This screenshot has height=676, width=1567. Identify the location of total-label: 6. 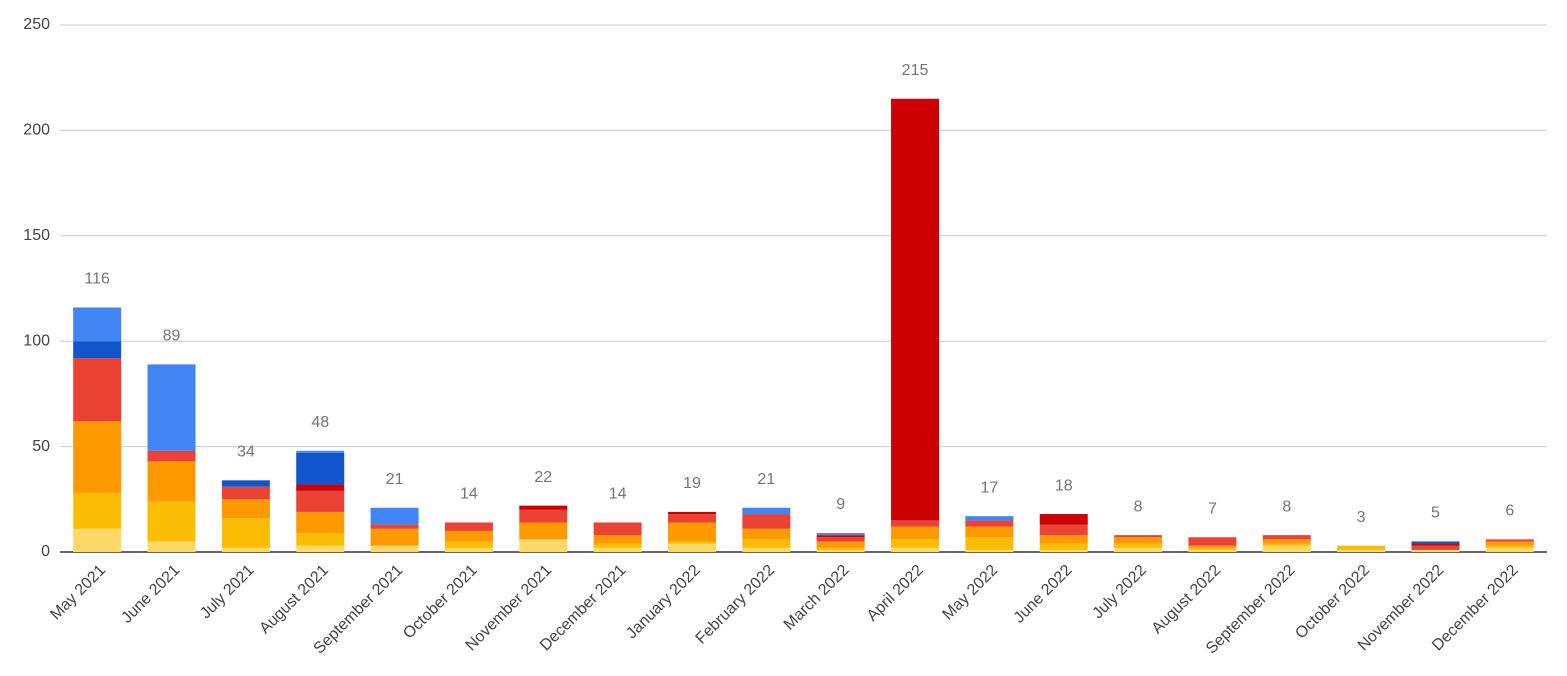
(1509, 511).